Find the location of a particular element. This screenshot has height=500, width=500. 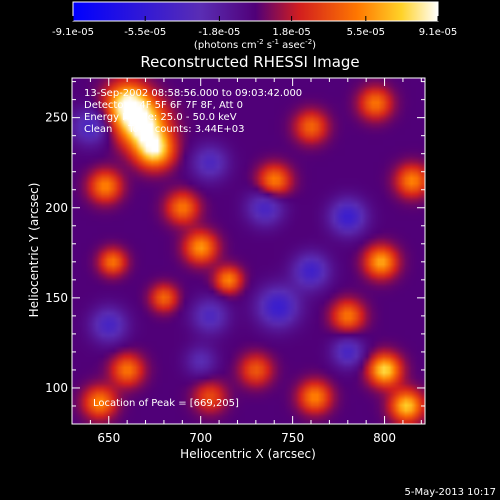

y-tick-label: 100 is located at coordinates (56, 388).